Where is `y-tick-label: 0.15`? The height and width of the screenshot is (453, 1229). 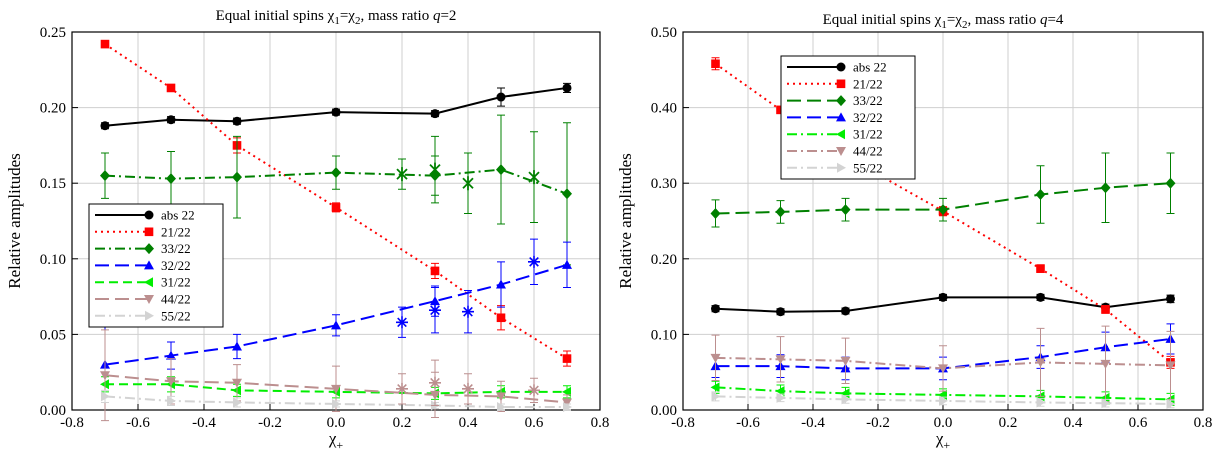
y-tick-label: 0.15 is located at coordinates (53, 184).